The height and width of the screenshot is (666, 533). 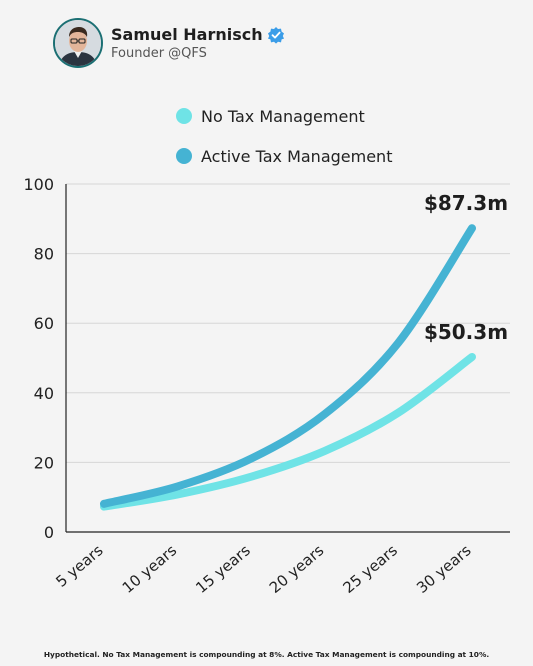 I want to click on y-tick-label: 0, so click(x=49, y=532).